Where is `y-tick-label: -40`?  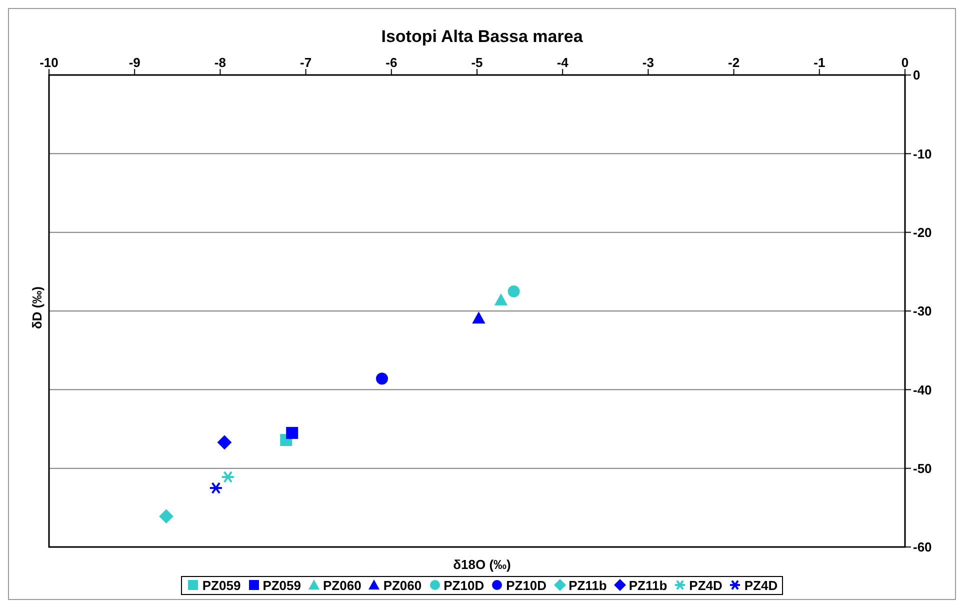 y-tick-label: -40 is located at coordinates (922, 390).